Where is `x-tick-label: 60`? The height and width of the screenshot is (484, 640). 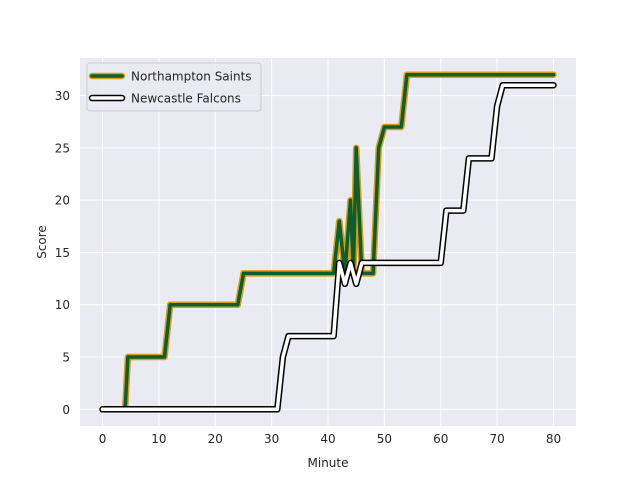
x-tick-label: 60 is located at coordinates (440, 439).